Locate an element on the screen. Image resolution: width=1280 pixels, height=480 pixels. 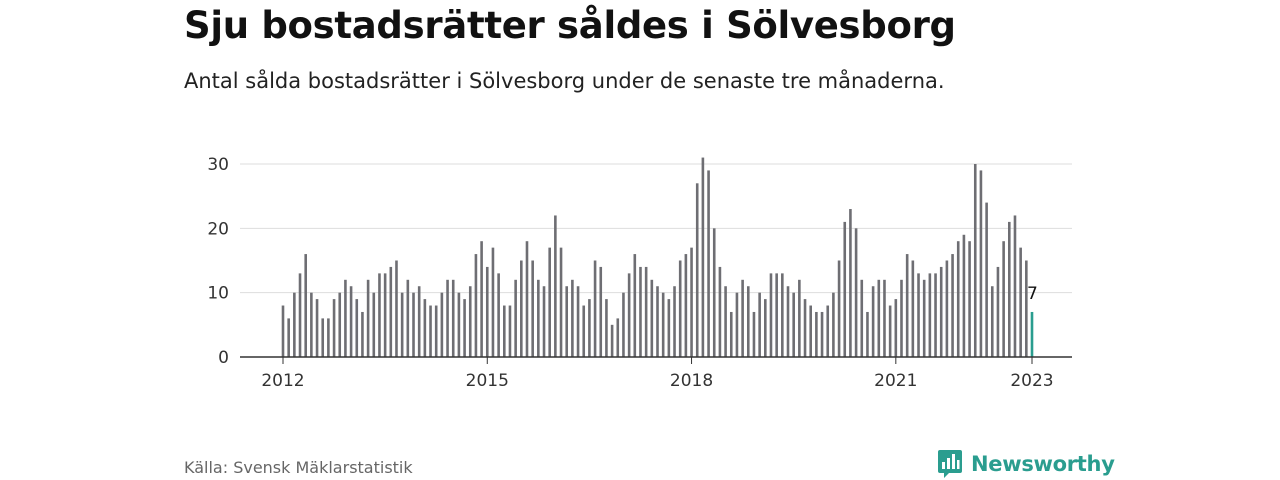
y-tick-label: 20 is located at coordinates (218, 229).